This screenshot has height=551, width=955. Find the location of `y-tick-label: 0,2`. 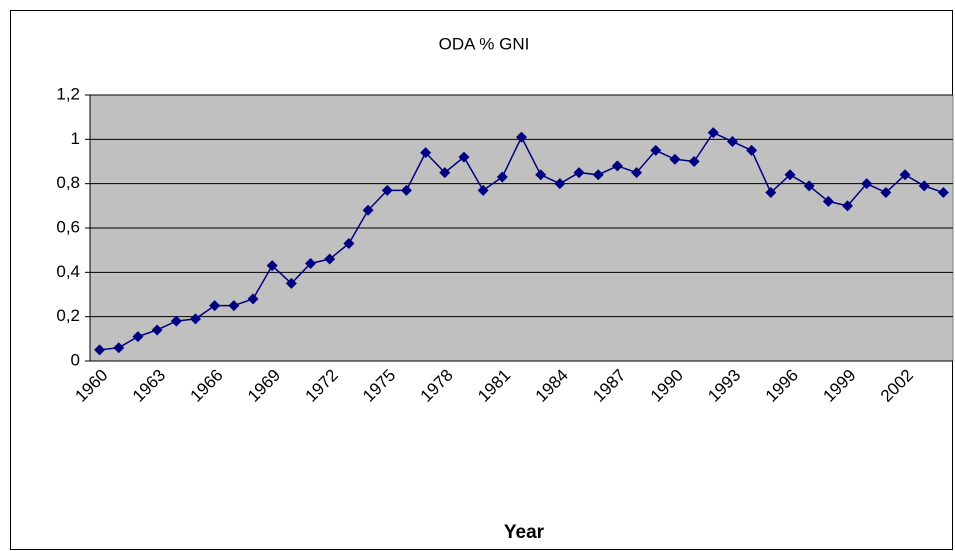

y-tick-label: 0,2 is located at coordinates (68, 315).